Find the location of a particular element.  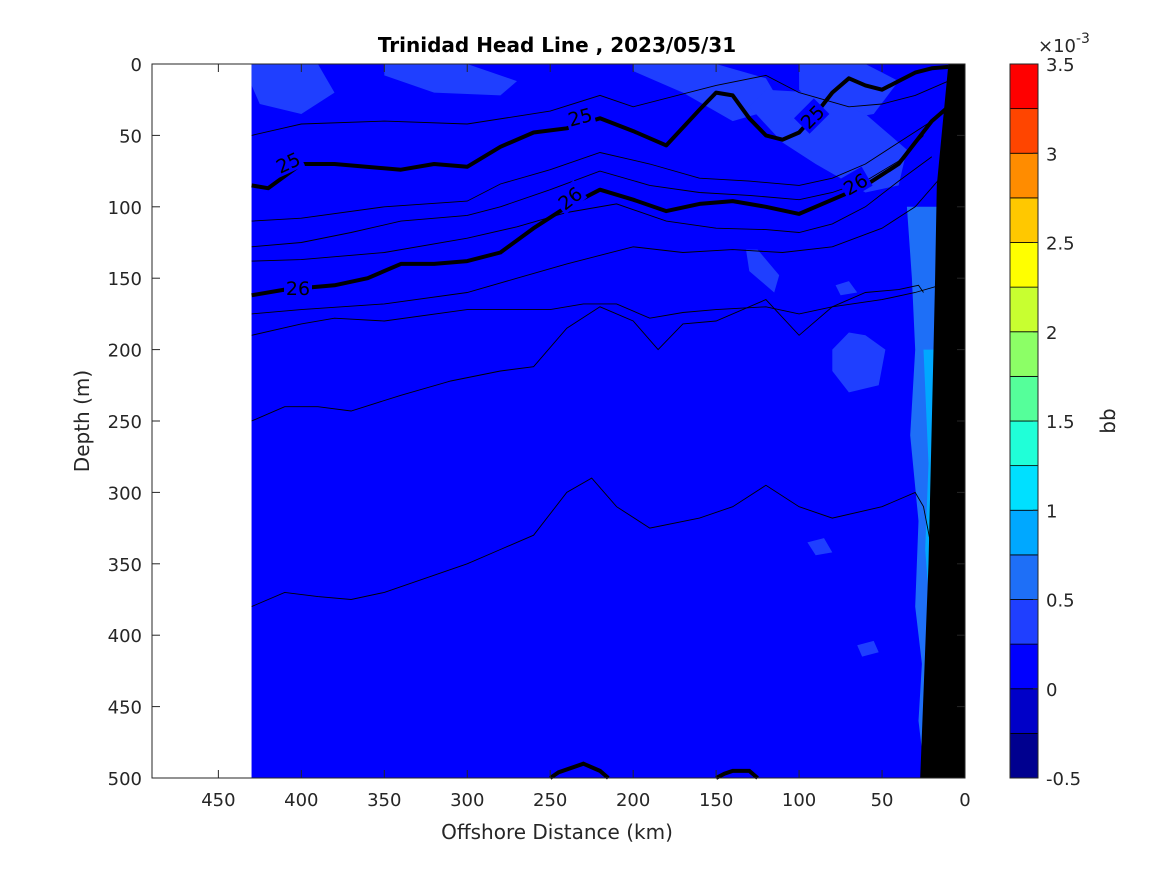

colorbar-tick-label: 3.5 is located at coordinates (1060, 65).